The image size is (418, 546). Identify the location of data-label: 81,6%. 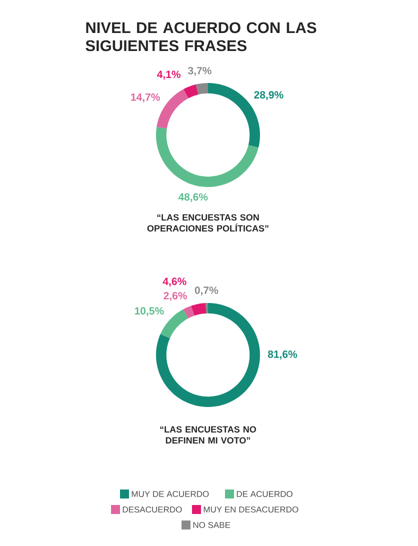
(283, 355).